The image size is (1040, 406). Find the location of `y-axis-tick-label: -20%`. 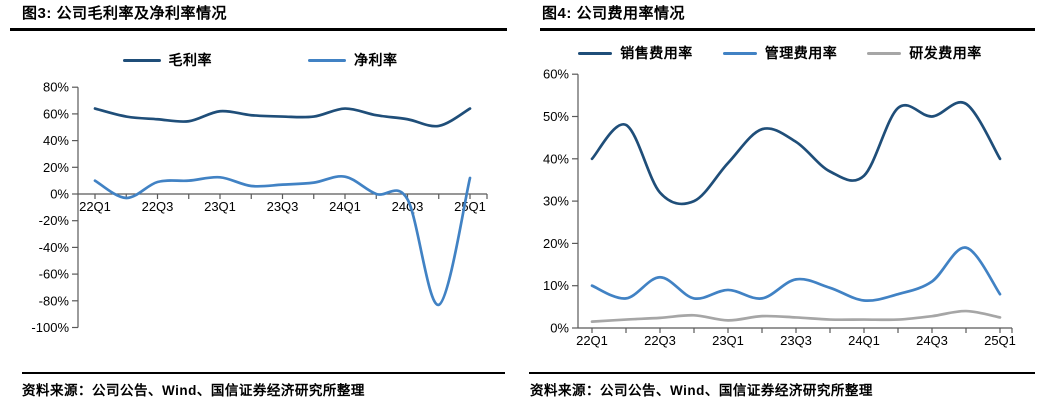

y-axis-tick-label: -20% is located at coordinates (54, 220).